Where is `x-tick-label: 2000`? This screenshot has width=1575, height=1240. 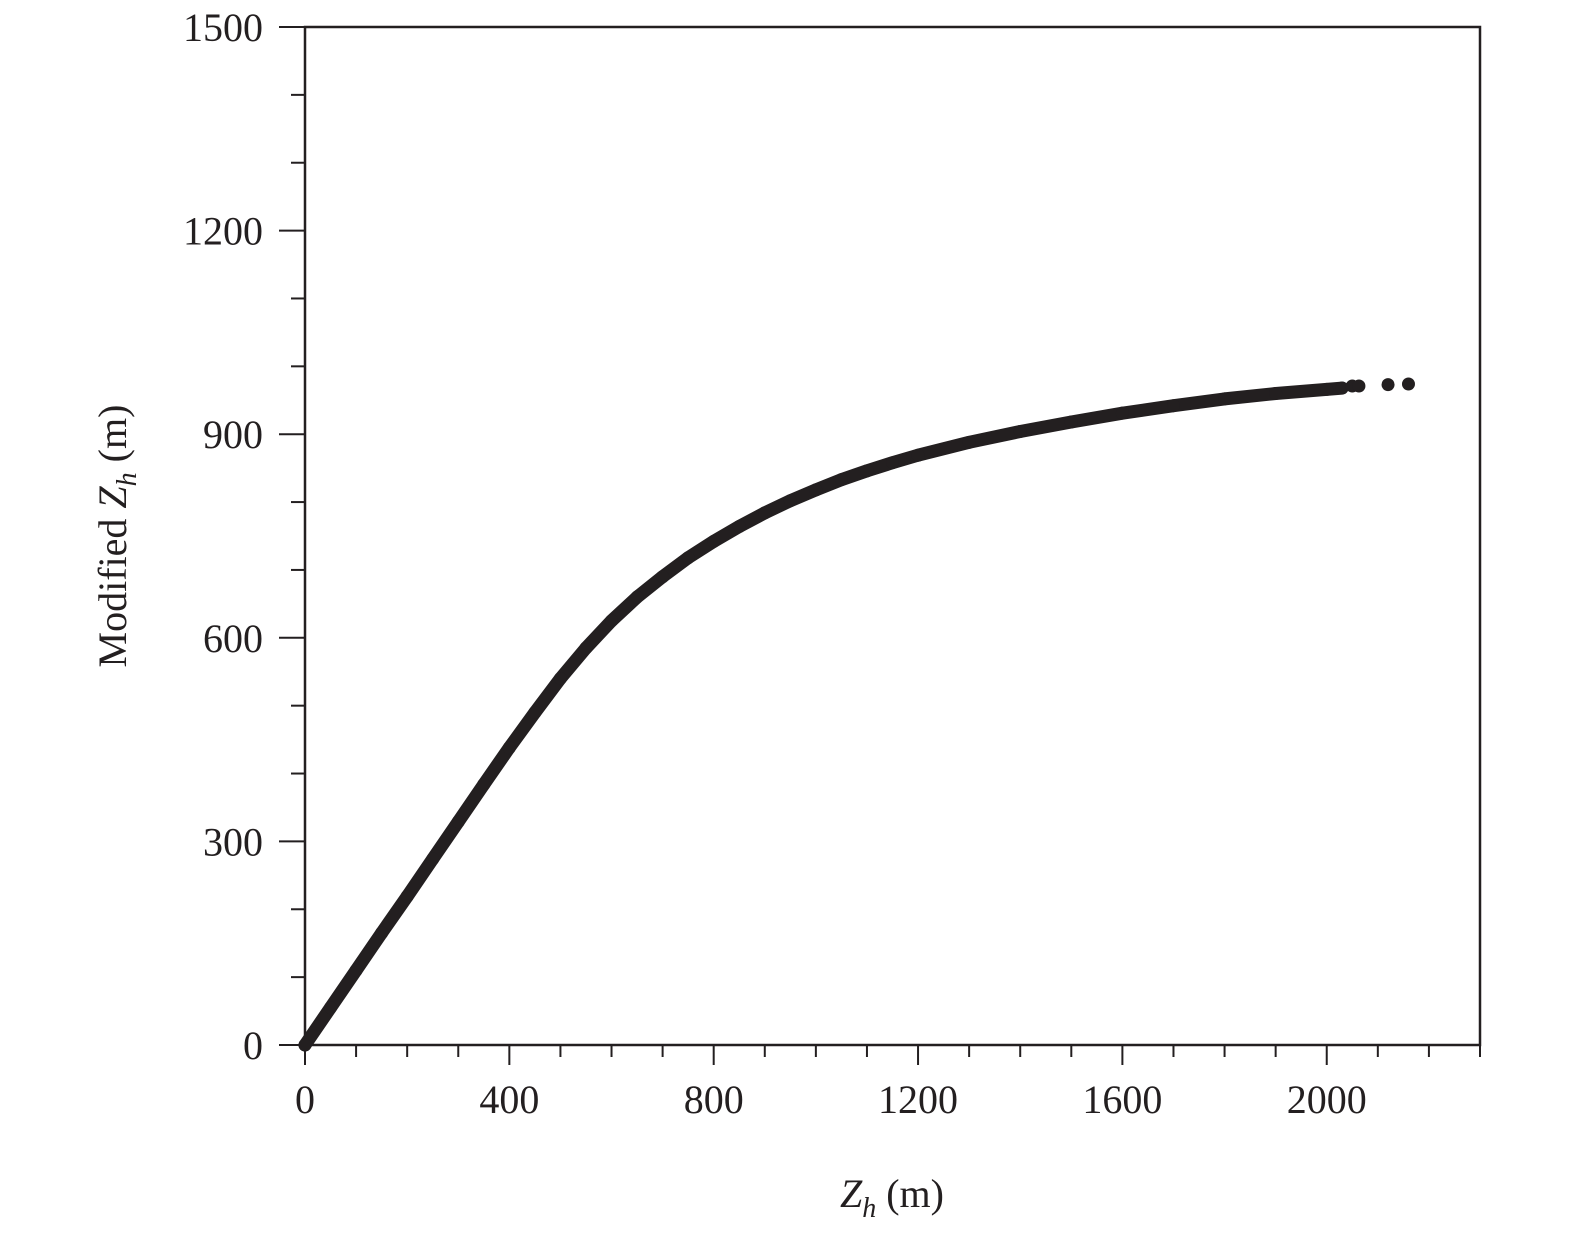
x-tick-label: 2000 is located at coordinates (1327, 1099).